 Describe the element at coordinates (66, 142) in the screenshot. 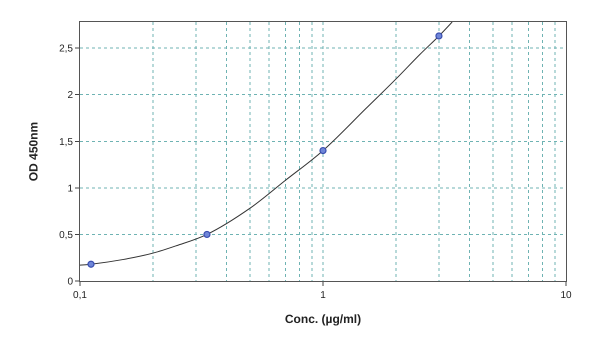

I see `y-tick-label: 1,5` at that location.